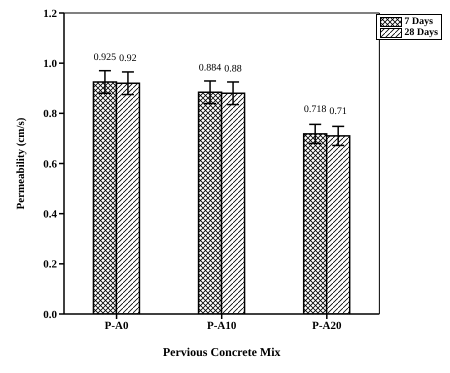  Describe the element at coordinates (116, 326) in the screenshot. I see `x-tick-label: P-A0` at that location.